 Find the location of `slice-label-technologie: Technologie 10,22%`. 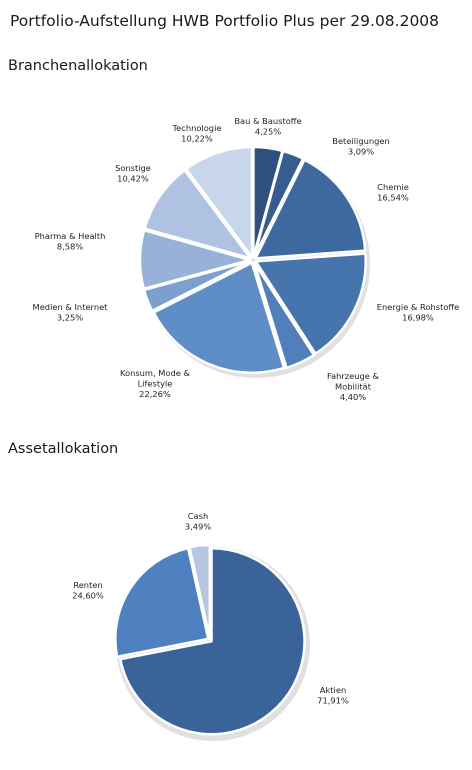

slice-label-technologie: Technologie 10,22% is located at coordinates (197, 133).